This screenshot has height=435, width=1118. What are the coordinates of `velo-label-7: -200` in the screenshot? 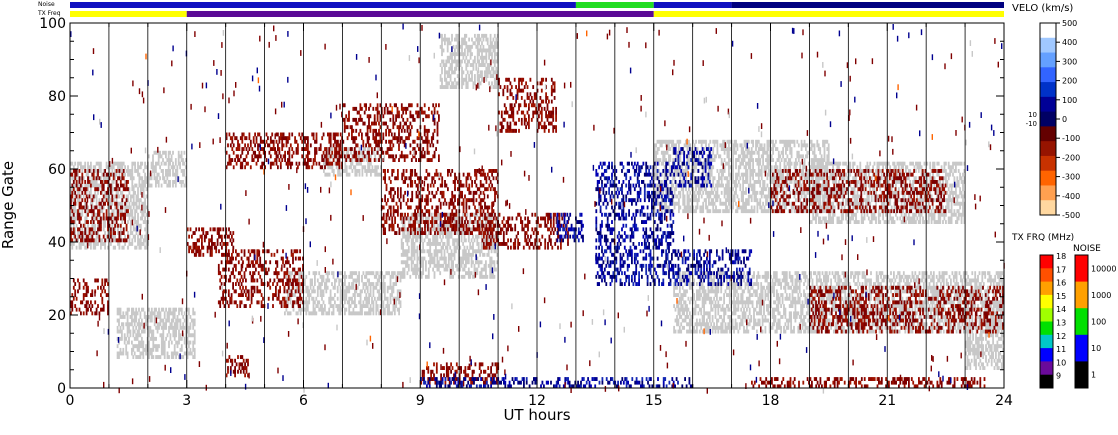 It's located at (1071, 157).